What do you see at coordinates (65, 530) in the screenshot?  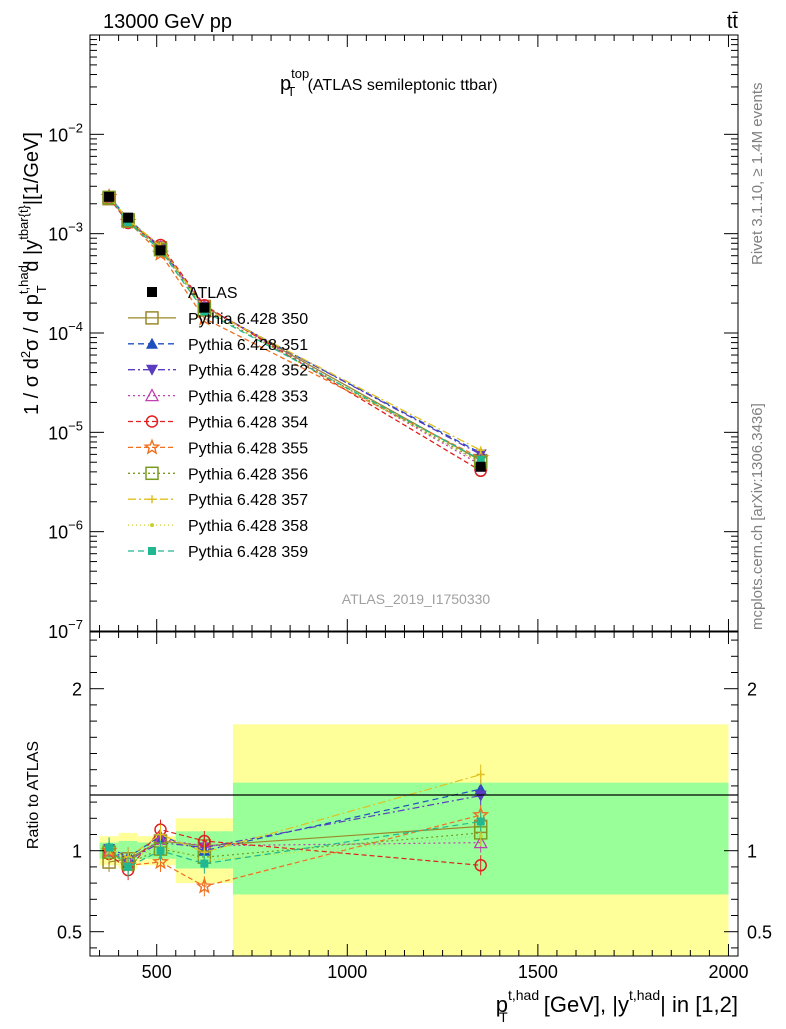 I see `main-y-tick-label: 10⁻⁶` at bounding box center [65, 530].